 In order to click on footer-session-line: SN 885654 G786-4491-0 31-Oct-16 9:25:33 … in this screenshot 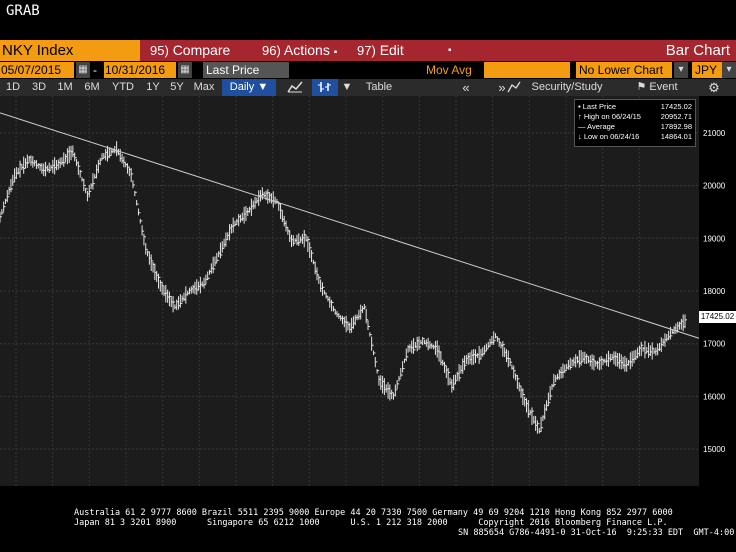, I will do `click(596, 533)`.